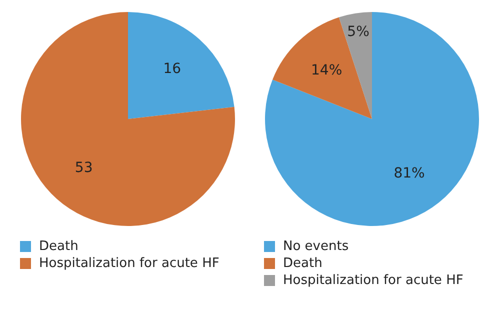  I want to click on legend-label: No events, so click(316, 246).